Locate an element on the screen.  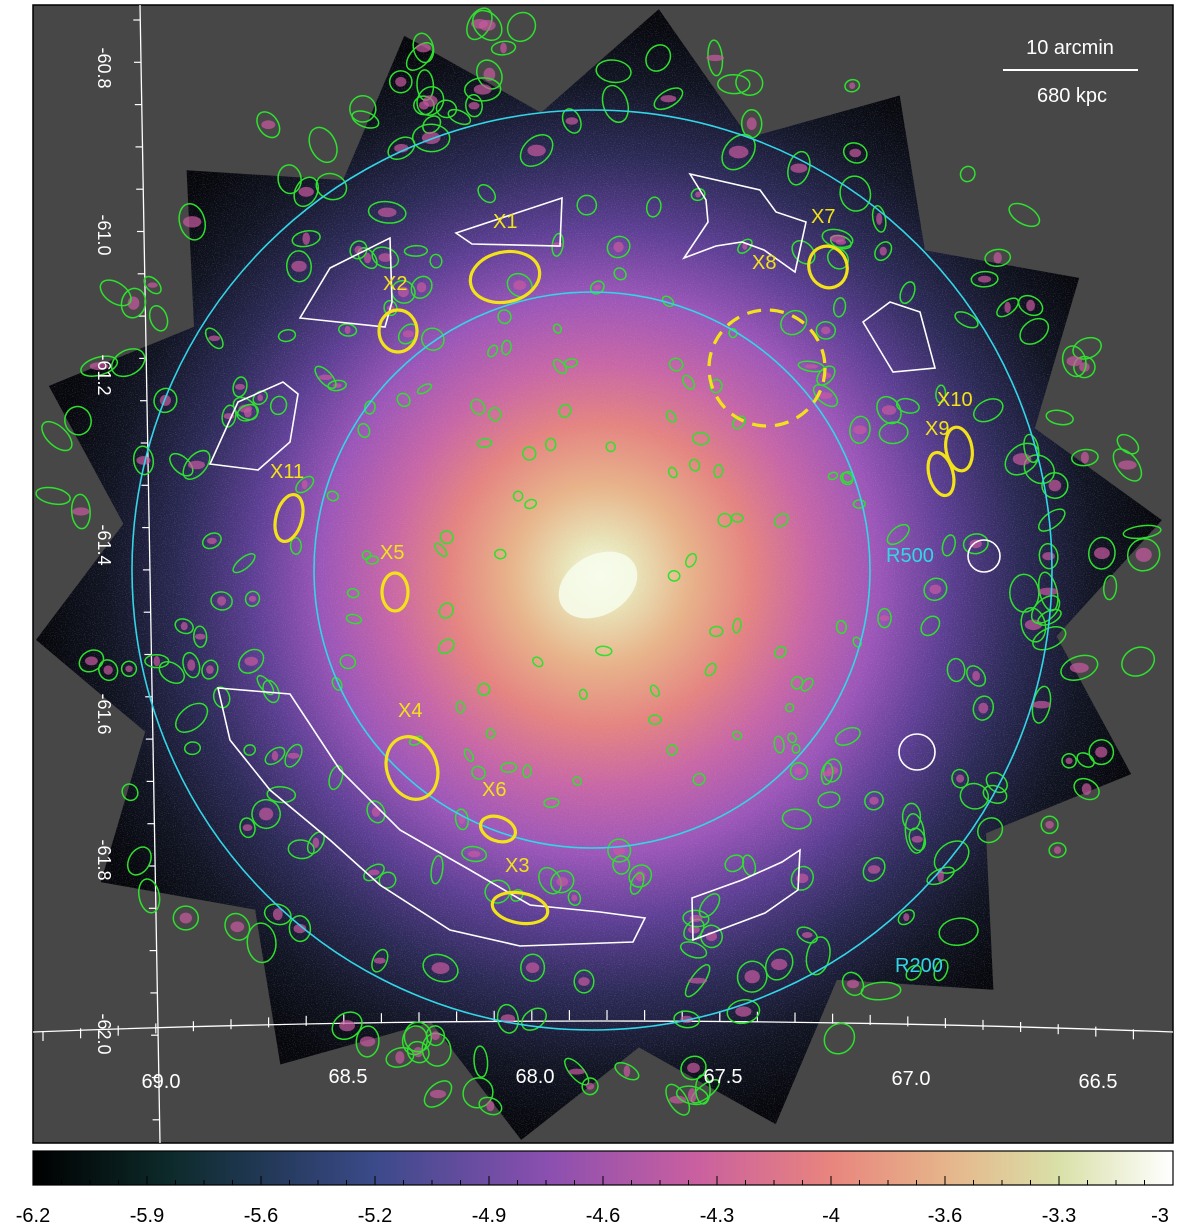
region-x8-circle is located at coordinates (767, 368).